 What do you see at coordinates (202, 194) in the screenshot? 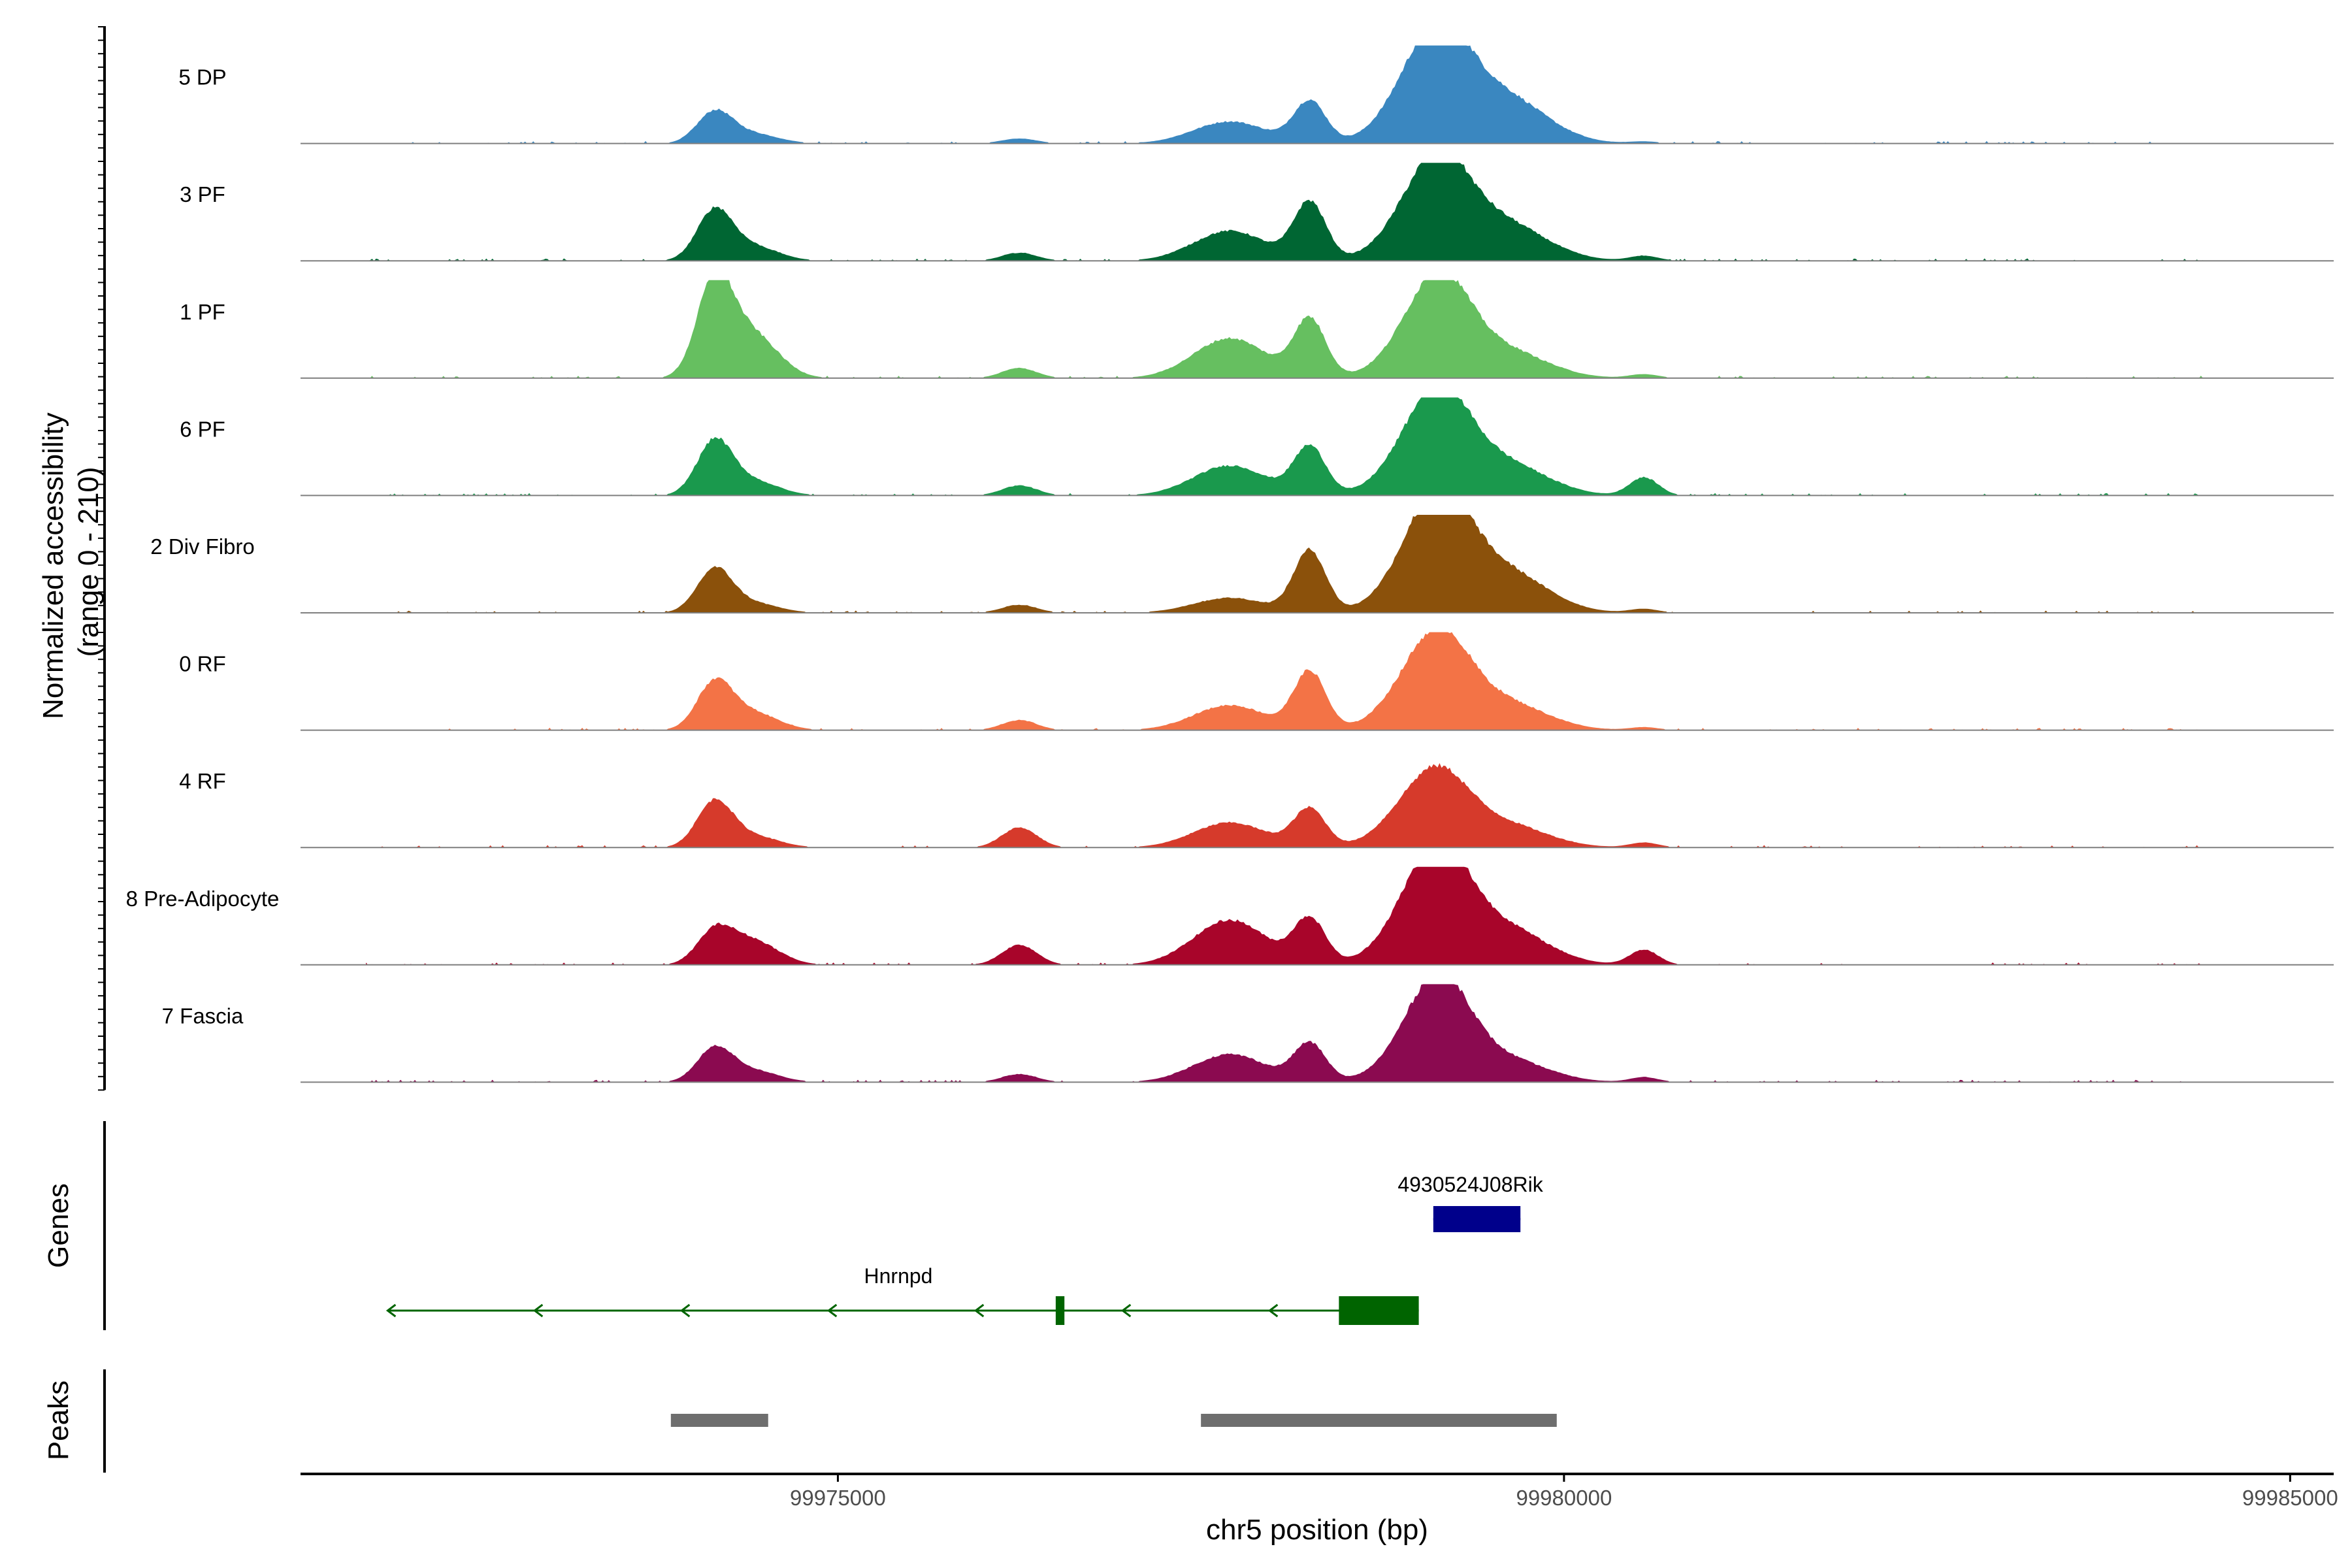
I see `track-label: 3 PF` at bounding box center [202, 194].